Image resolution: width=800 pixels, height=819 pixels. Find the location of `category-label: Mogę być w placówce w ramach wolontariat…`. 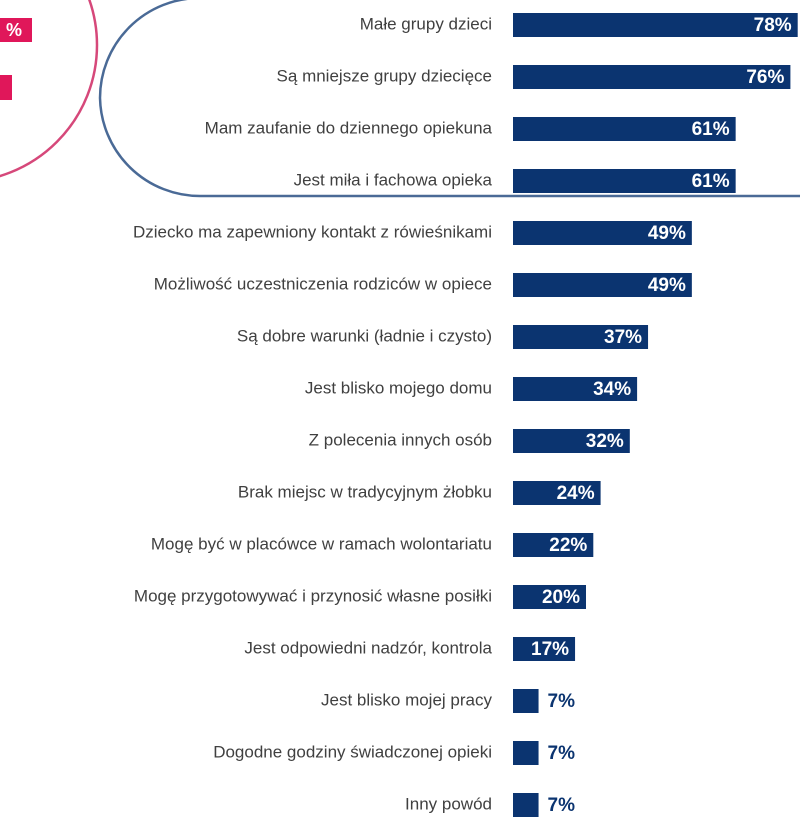

category-label: Mogę być w placówce w ramach wolontariat… is located at coordinates (321, 543).